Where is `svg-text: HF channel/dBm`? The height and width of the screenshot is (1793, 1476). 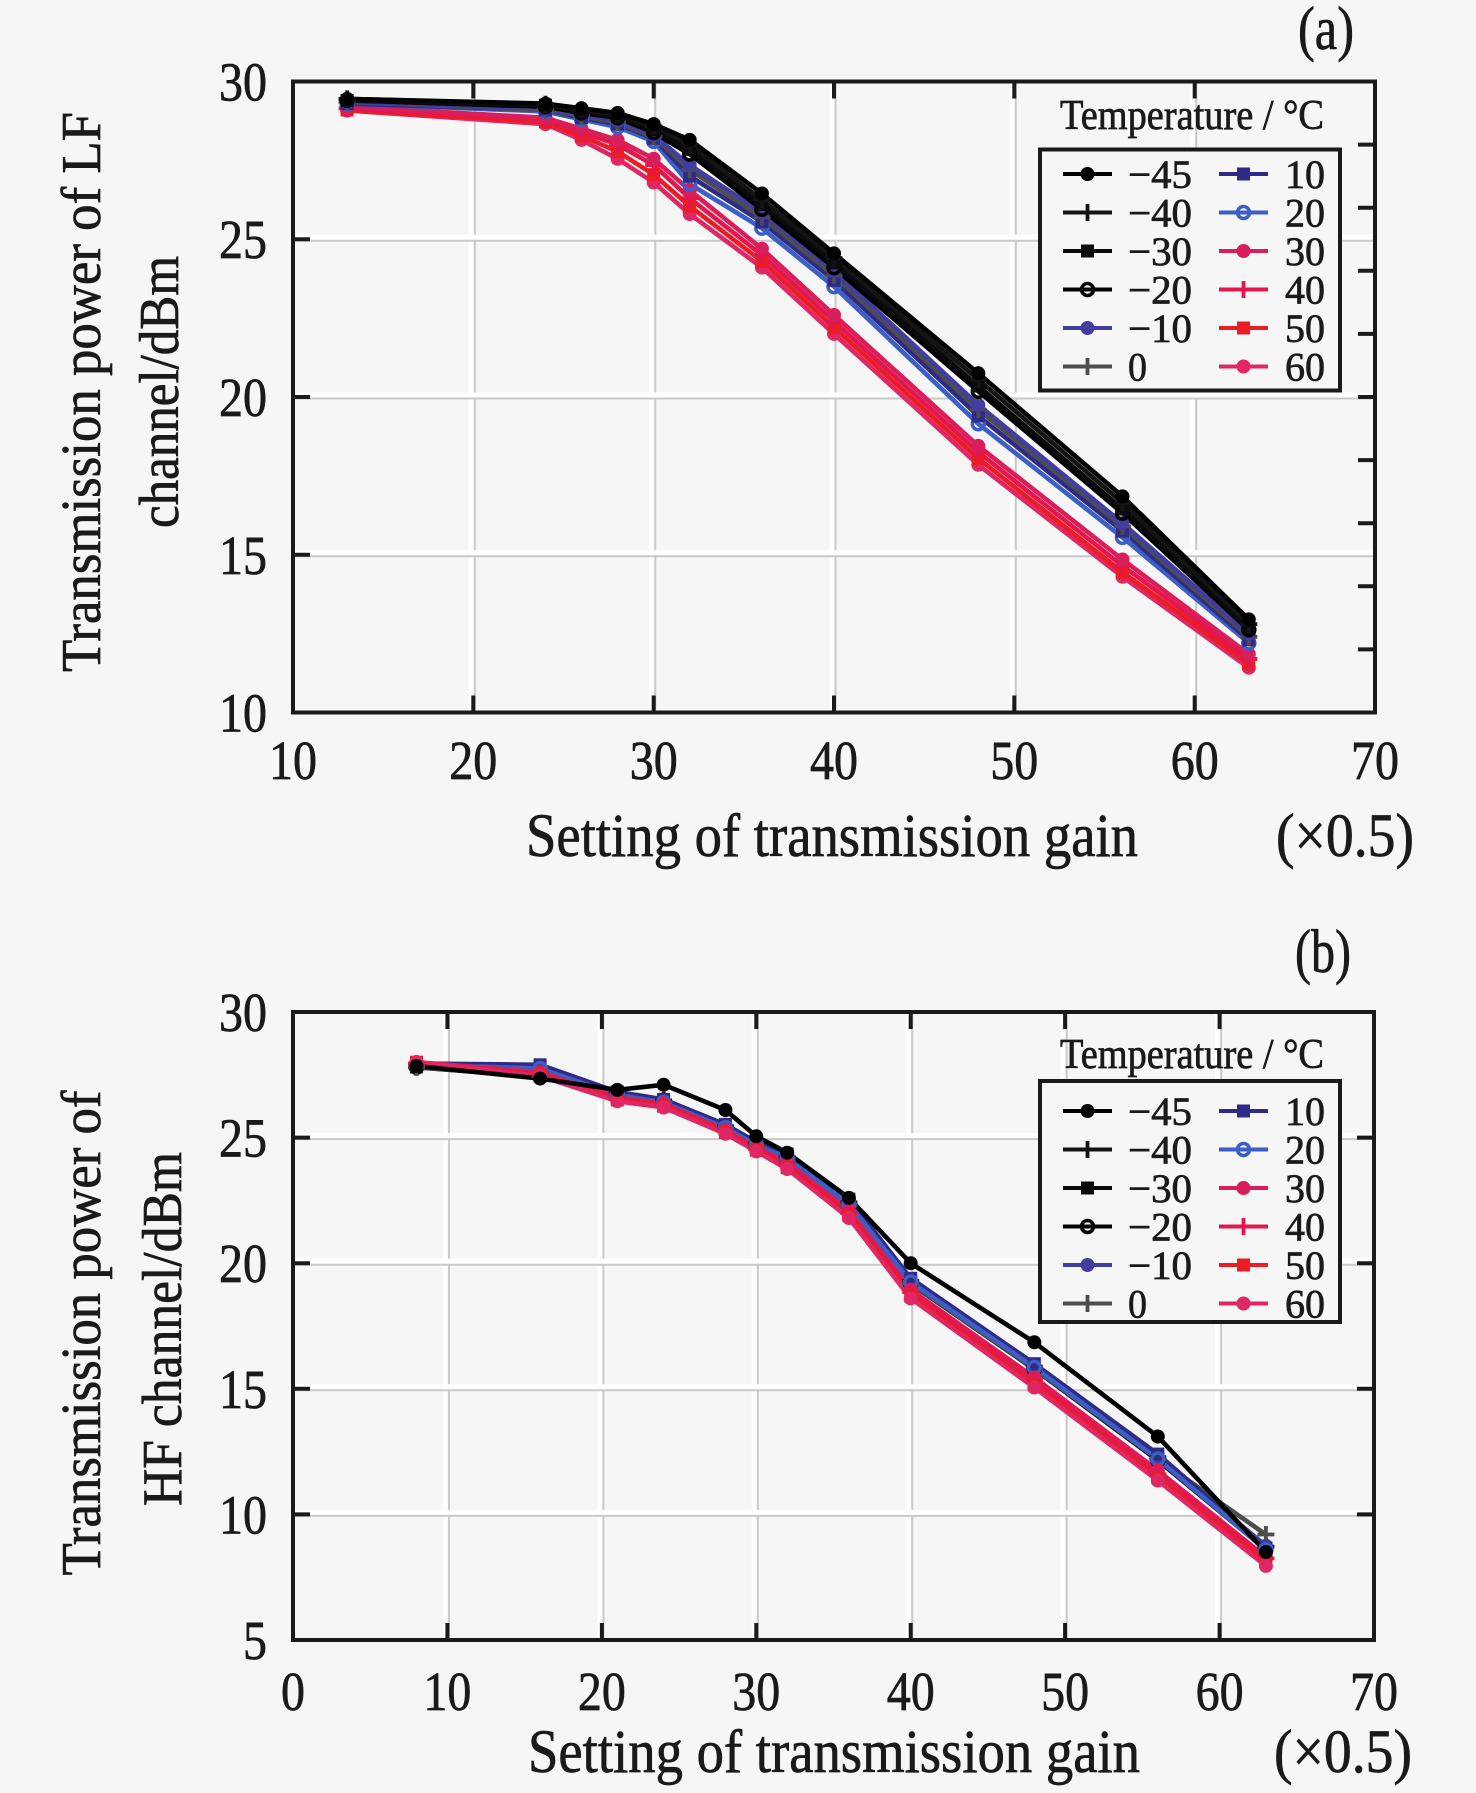
svg-text: HF channel/dBm is located at coordinates (163, 1329).